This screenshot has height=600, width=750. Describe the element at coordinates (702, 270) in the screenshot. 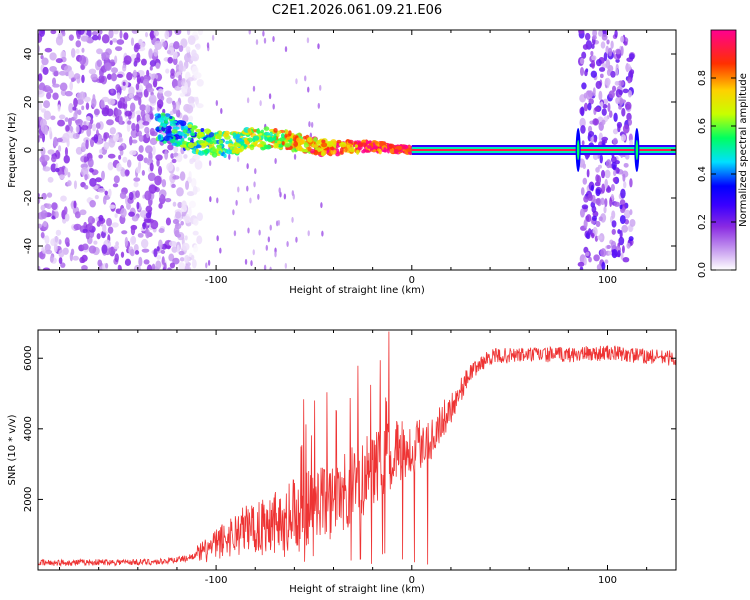

I see `colorbar-tick-label: 0.0` at that location.